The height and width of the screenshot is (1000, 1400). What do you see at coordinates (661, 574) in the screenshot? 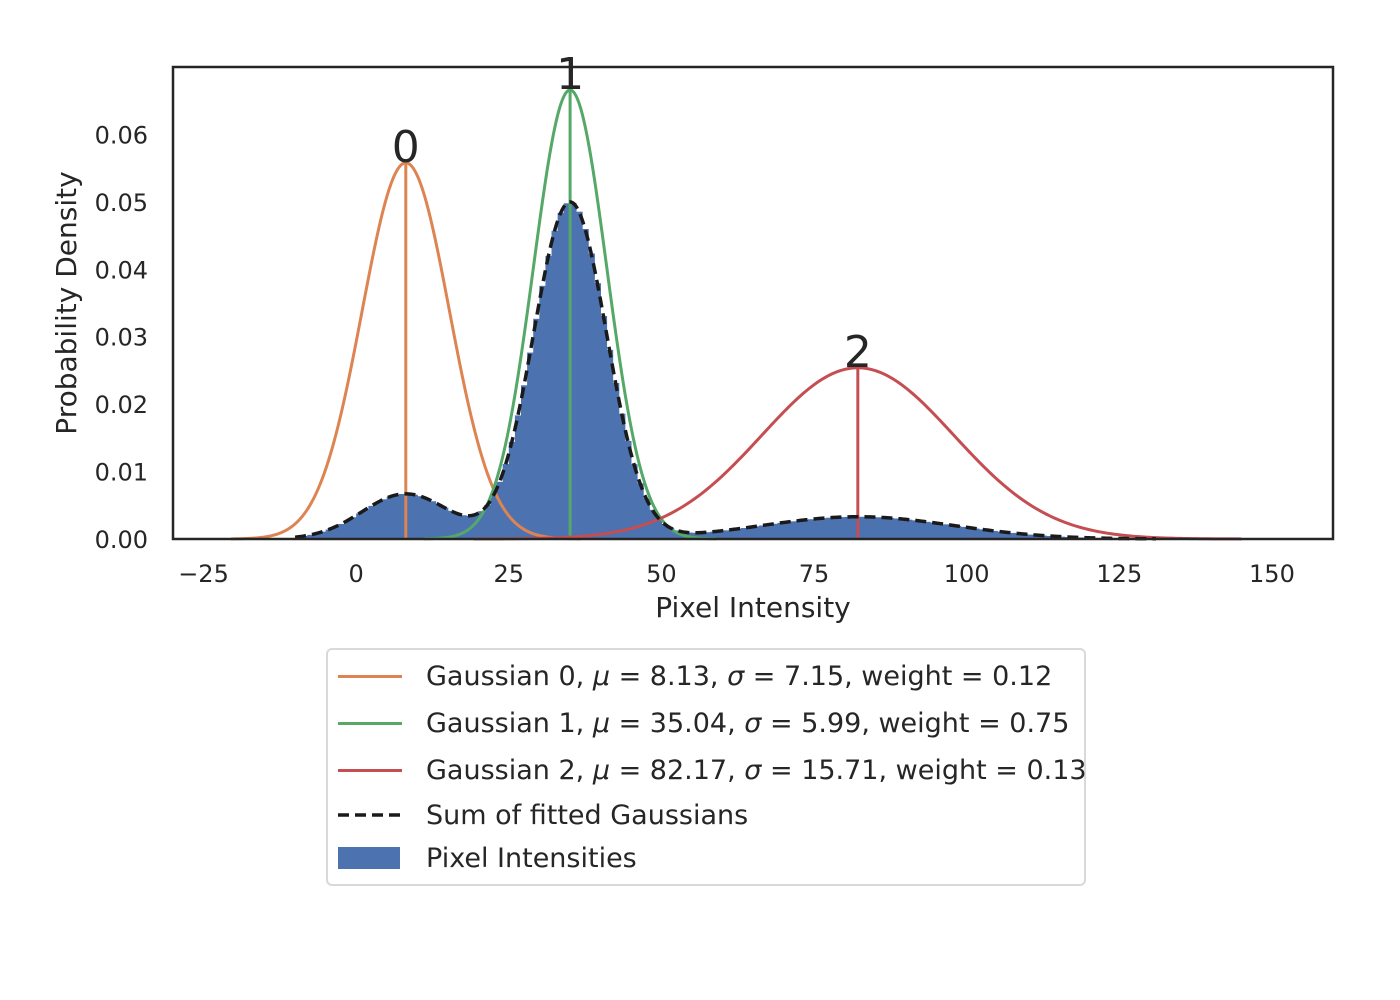
I see `x-tick-label: 50` at bounding box center [661, 574].